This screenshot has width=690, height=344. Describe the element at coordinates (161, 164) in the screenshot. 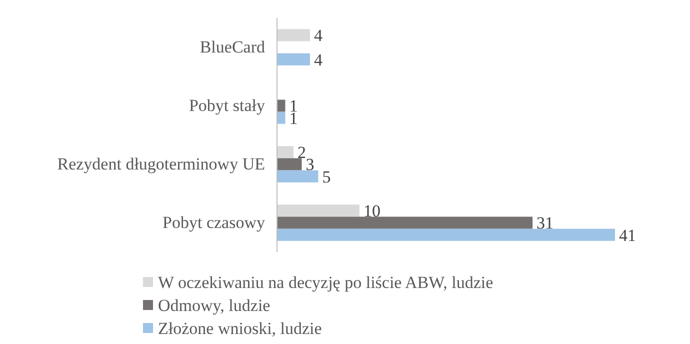

I see `y-tick-label: Rezydent długoterminowy UE` at that location.